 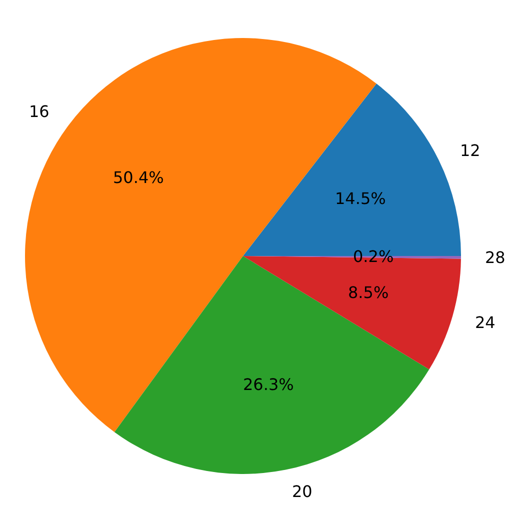 I want to click on slice-label: 20, so click(x=302, y=491).